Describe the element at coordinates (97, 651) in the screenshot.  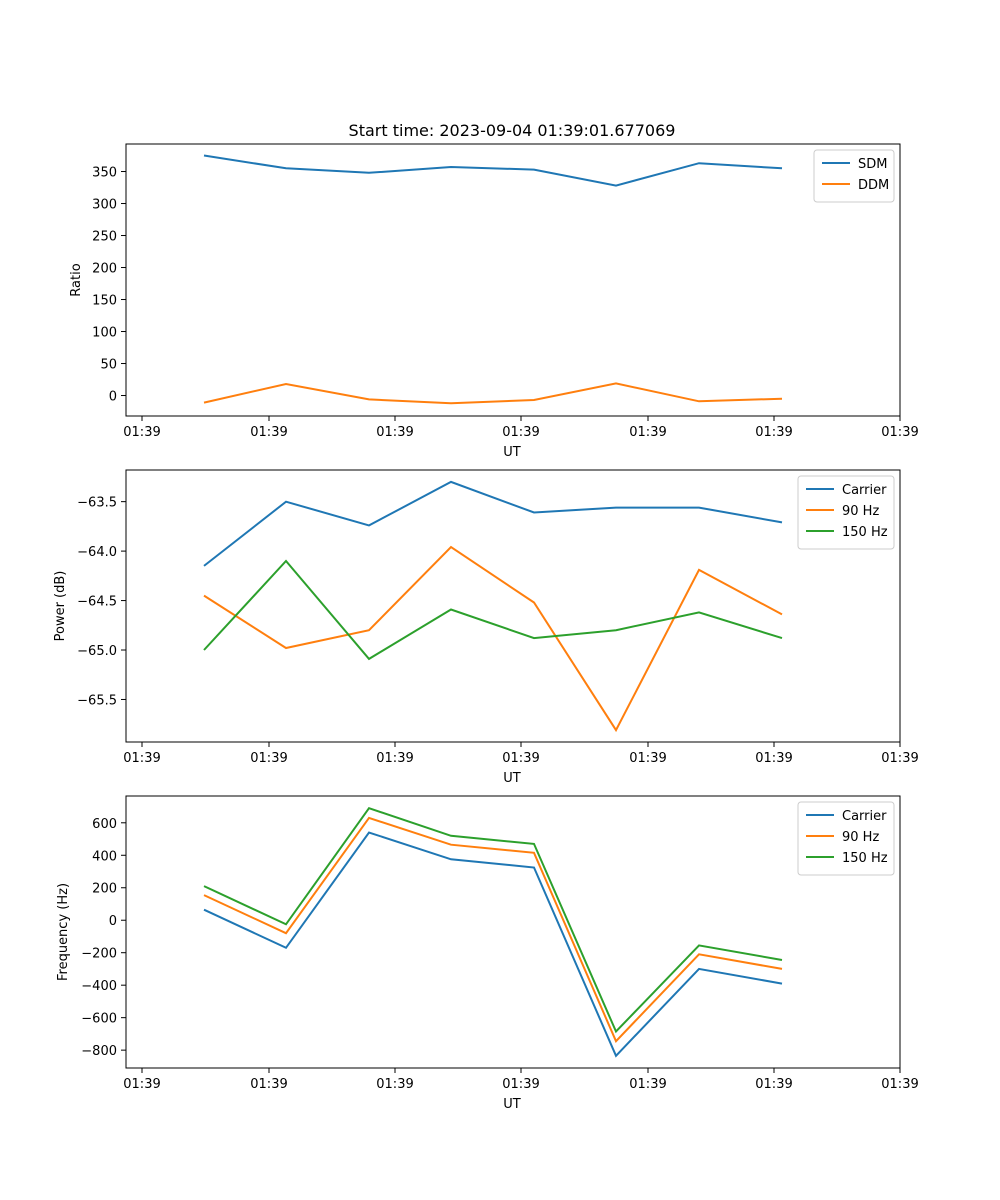
I see `y-tick-label: −65.0` at that location.